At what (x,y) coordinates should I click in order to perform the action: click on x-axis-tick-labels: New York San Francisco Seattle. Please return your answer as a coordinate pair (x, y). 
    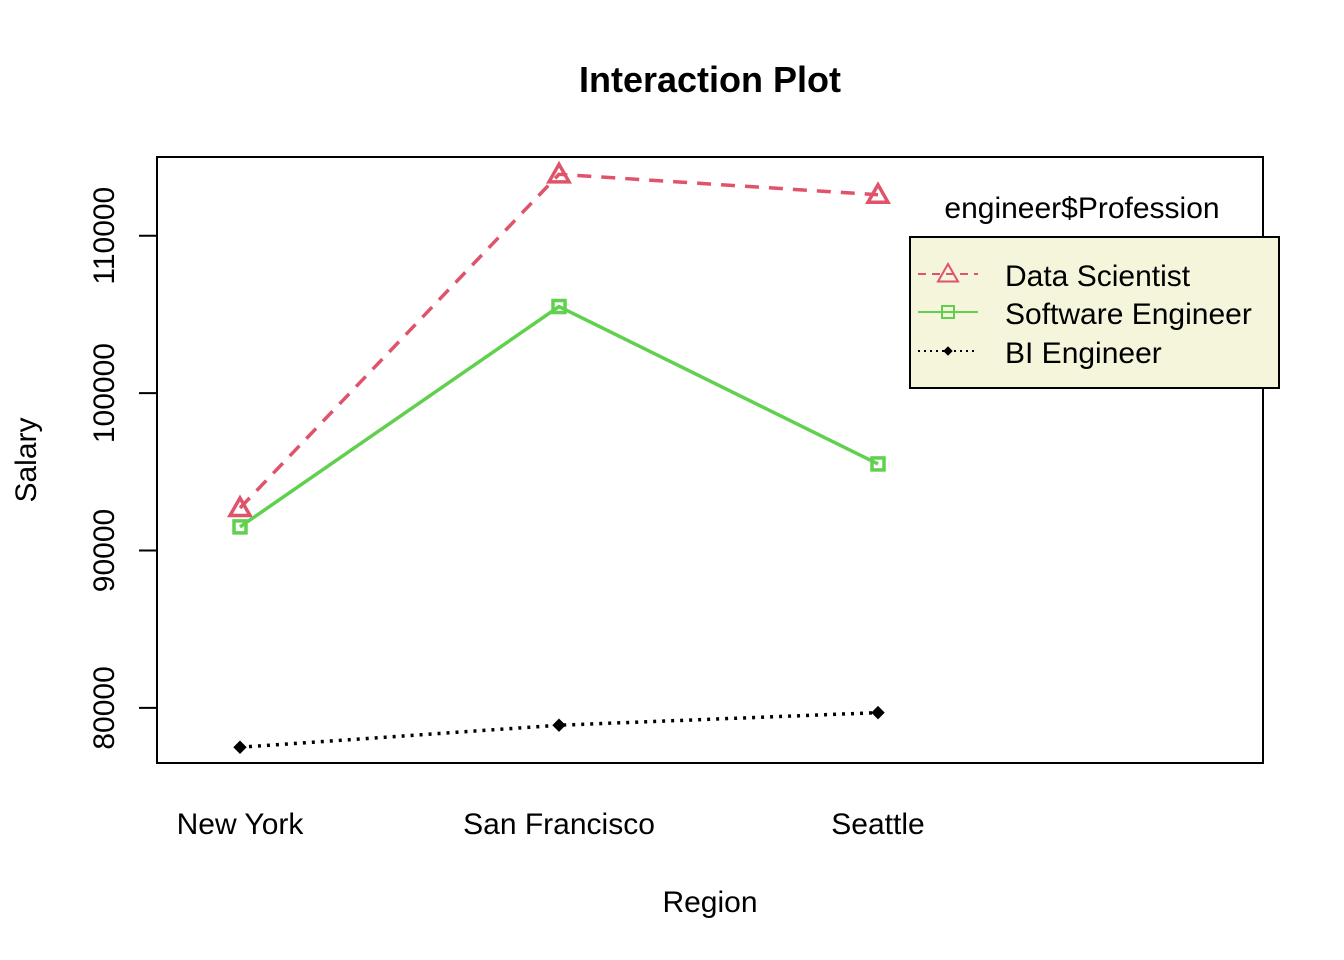
    Looking at the image, I should click on (551, 824).